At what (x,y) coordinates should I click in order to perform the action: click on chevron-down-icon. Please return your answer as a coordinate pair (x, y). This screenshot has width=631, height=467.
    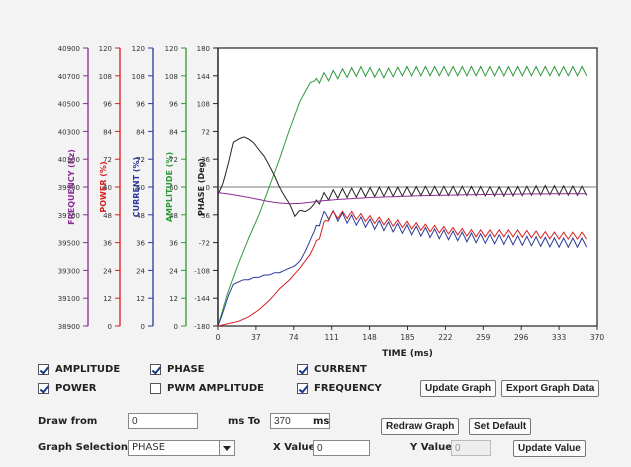
    Looking at the image, I should click on (226, 448).